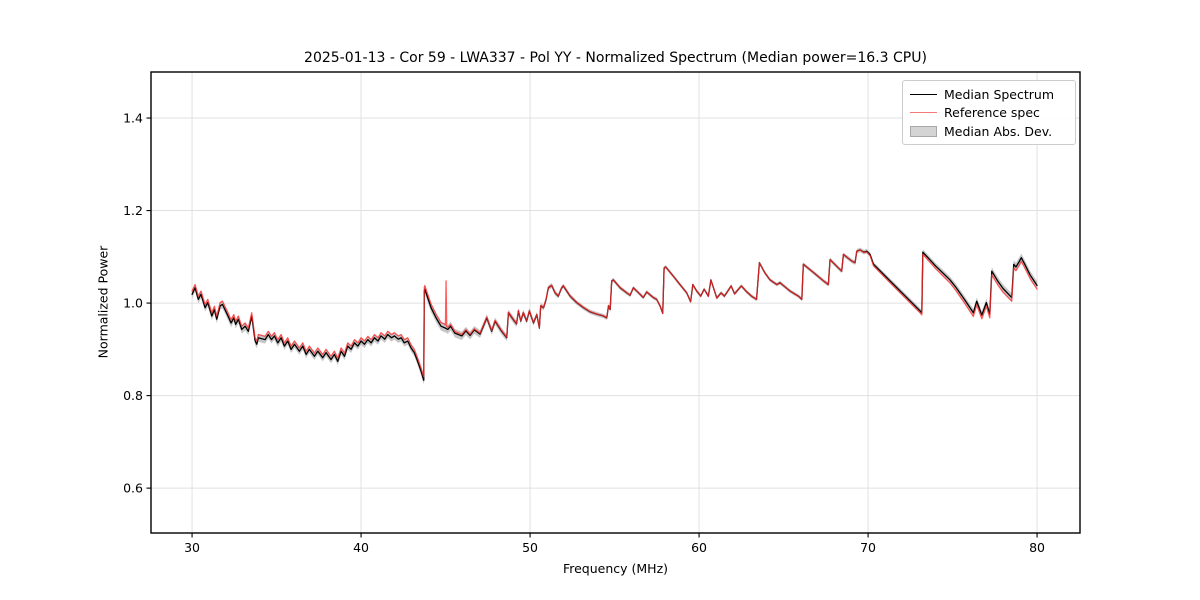  I want to click on median-line-swatch, so click(923, 94).